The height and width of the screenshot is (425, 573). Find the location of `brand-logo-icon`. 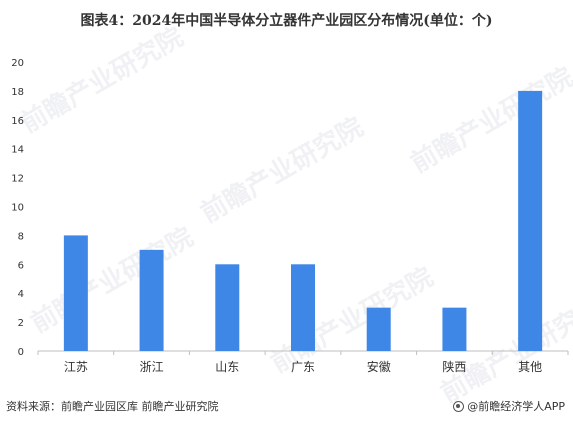

brand-logo-icon is located at coordinates (459, 406).